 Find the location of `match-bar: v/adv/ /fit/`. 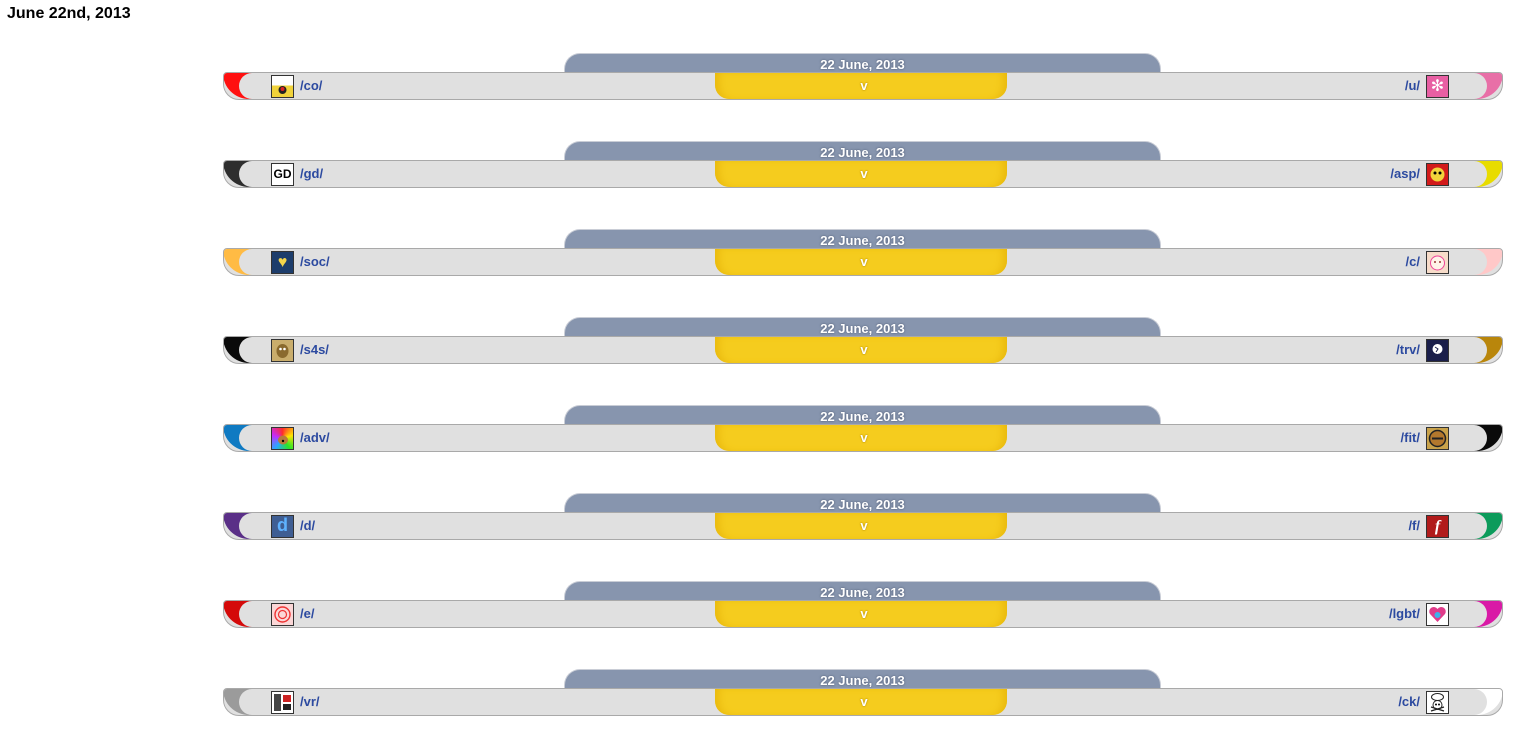

match-bar: v/adv/ /fit/ is located at coordinates (863, 438).